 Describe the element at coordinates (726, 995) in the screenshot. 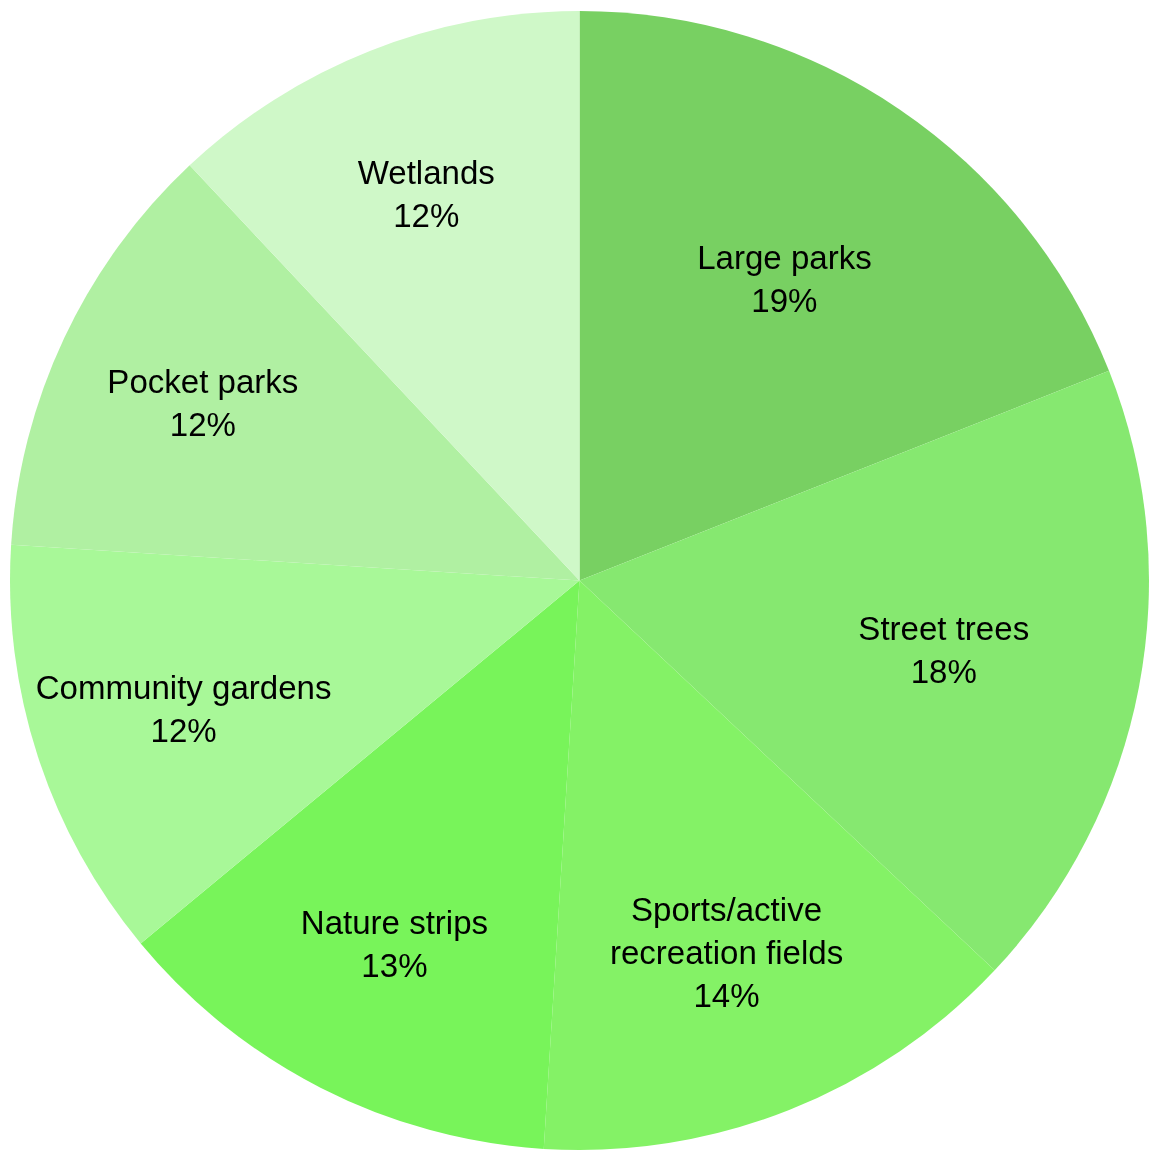

I see `data-label: 14%` at that location.